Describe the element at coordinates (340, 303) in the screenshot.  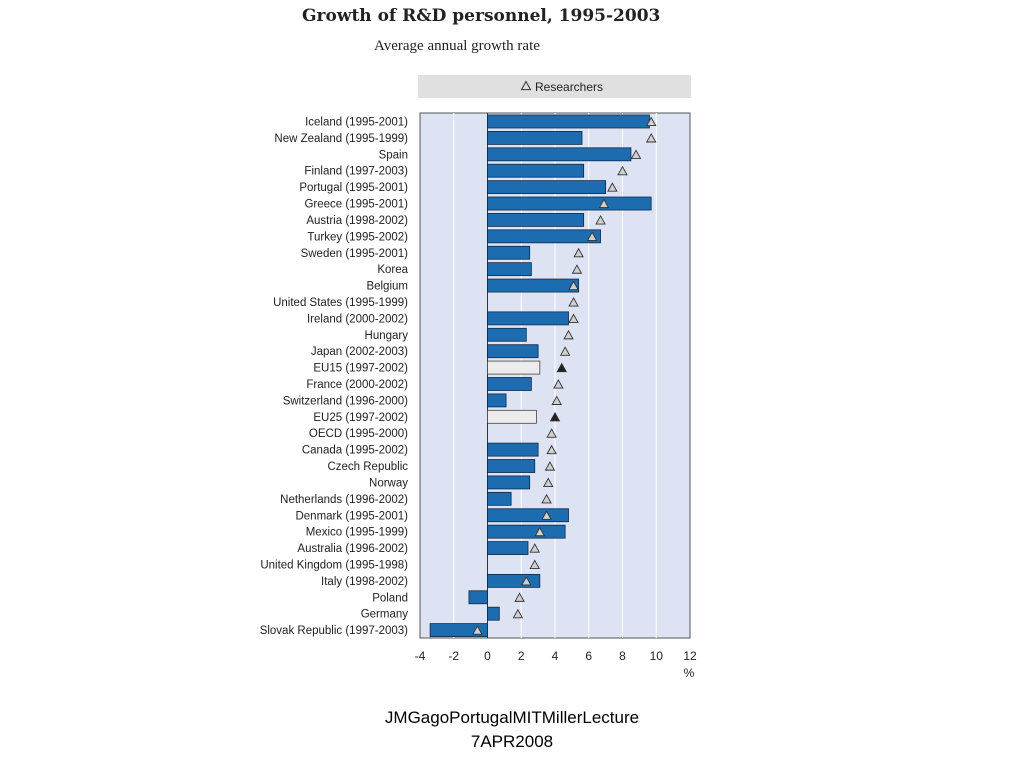
I see `category-label: United States (1995-1999)` at that location.